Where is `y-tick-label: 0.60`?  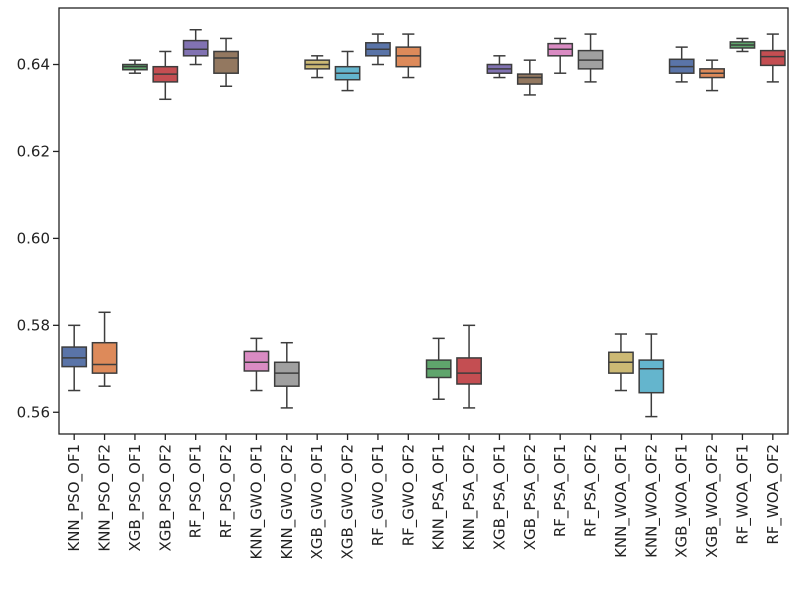
y-tick-label: 0.60 is located at coordinates (33, 238).